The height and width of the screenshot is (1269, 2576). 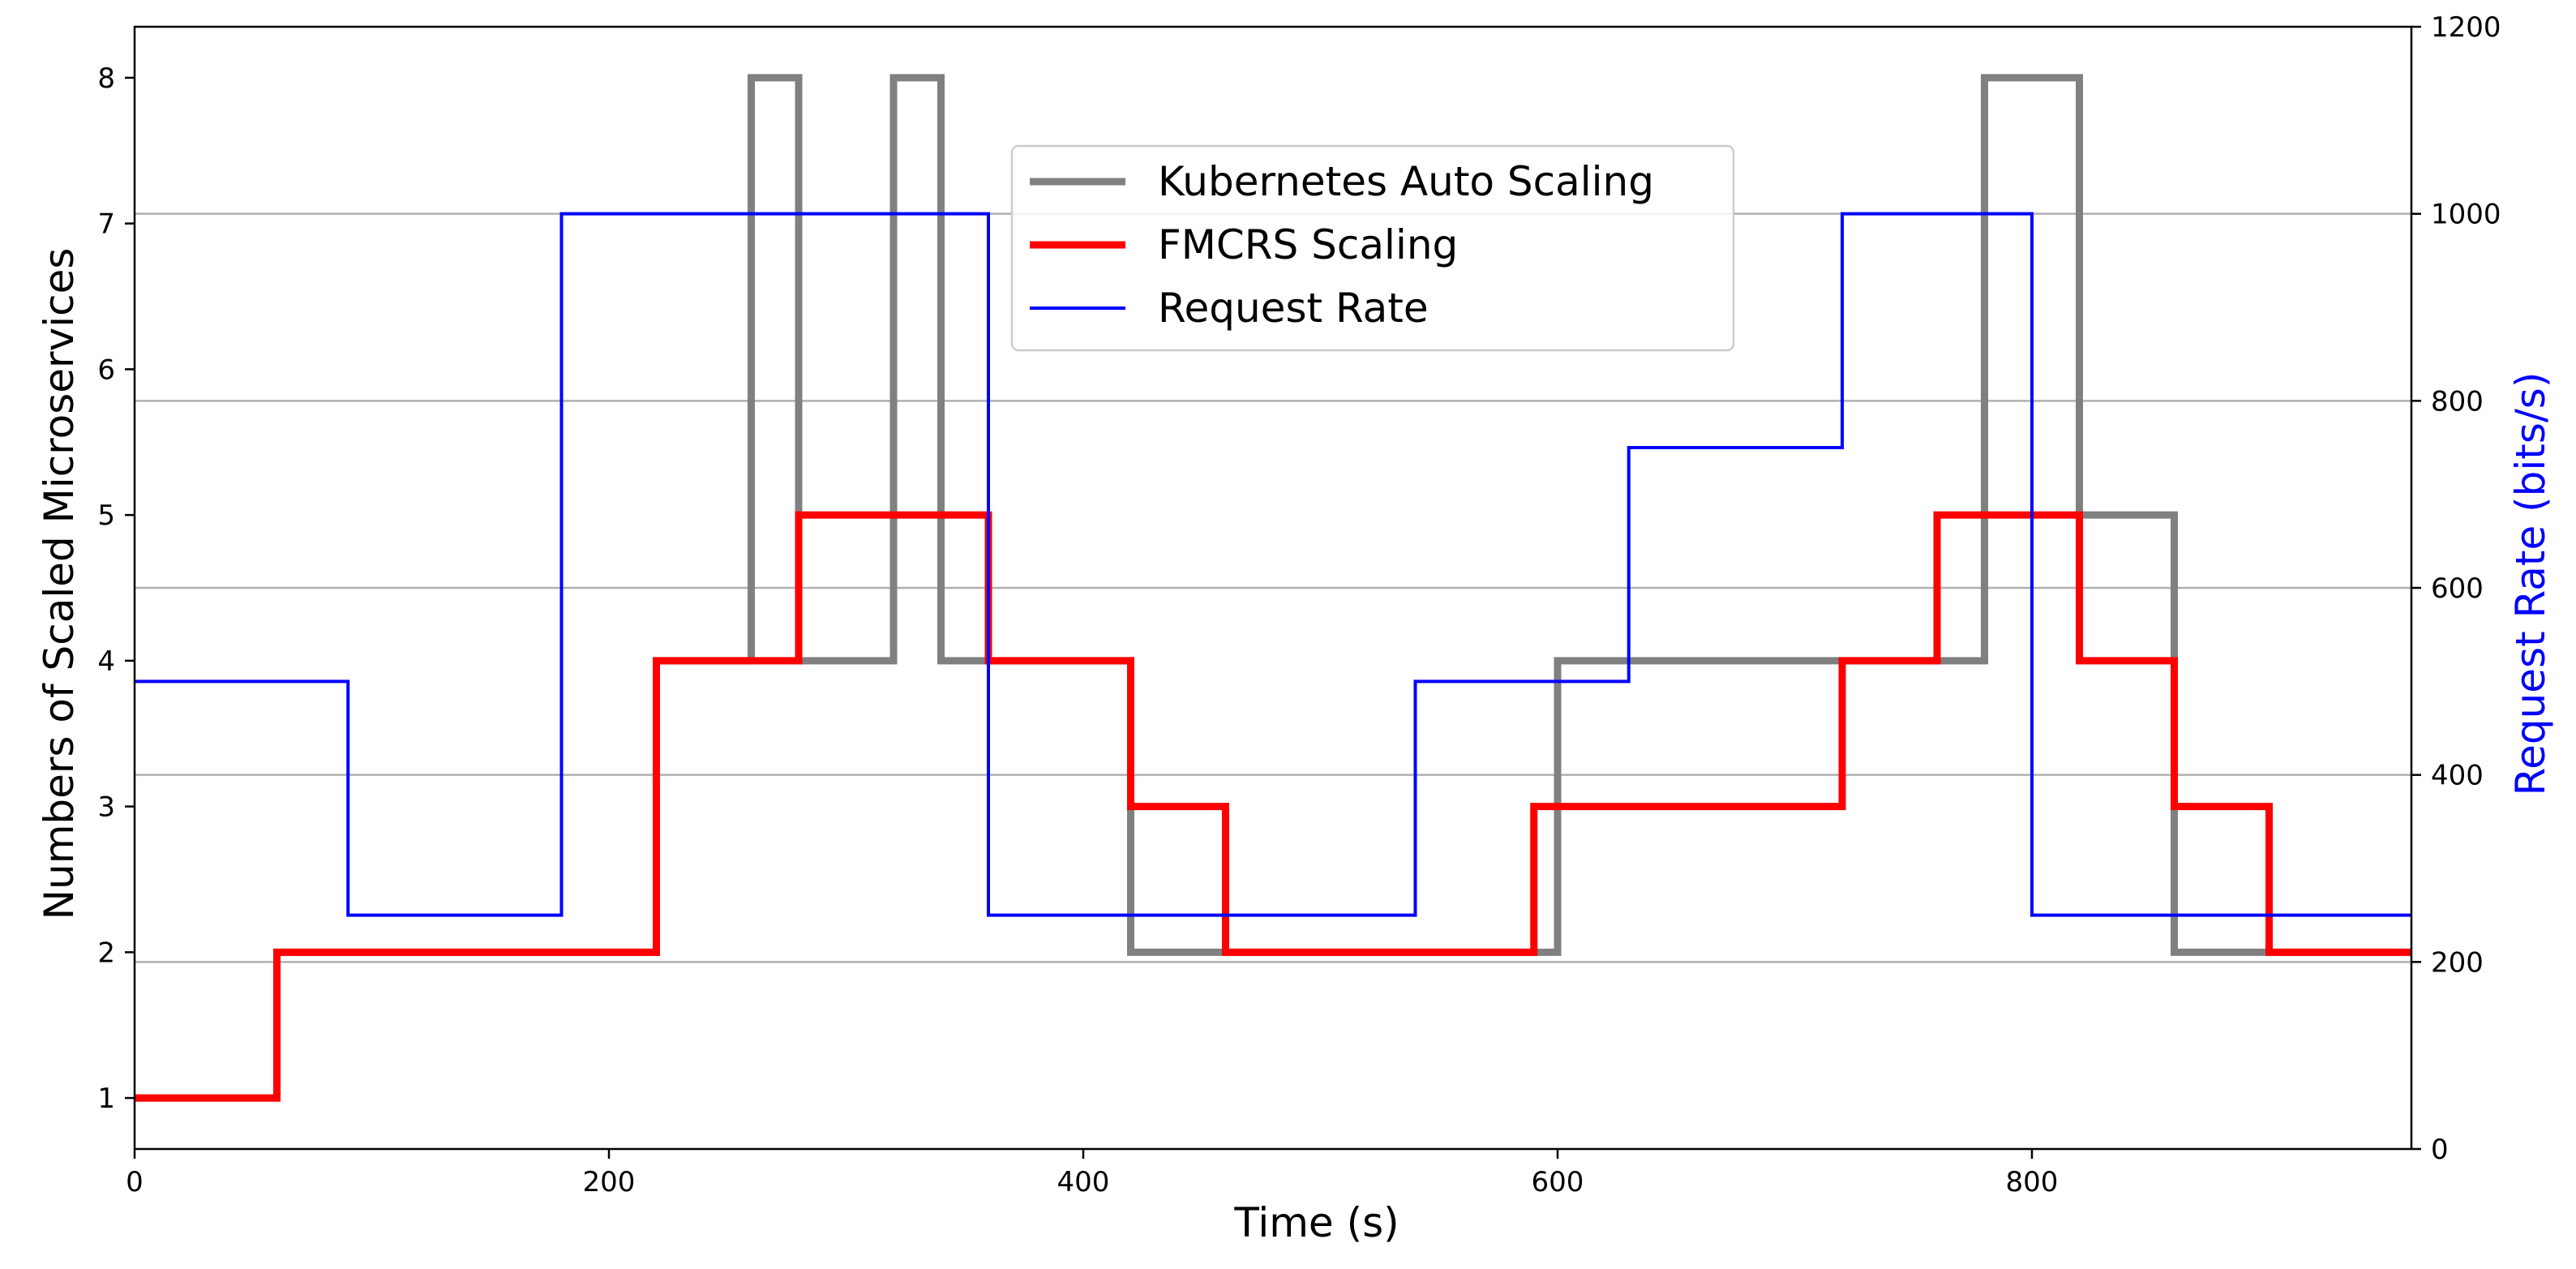 I want to click on y-tick-label-left: 8, so click(x=106, y=78).